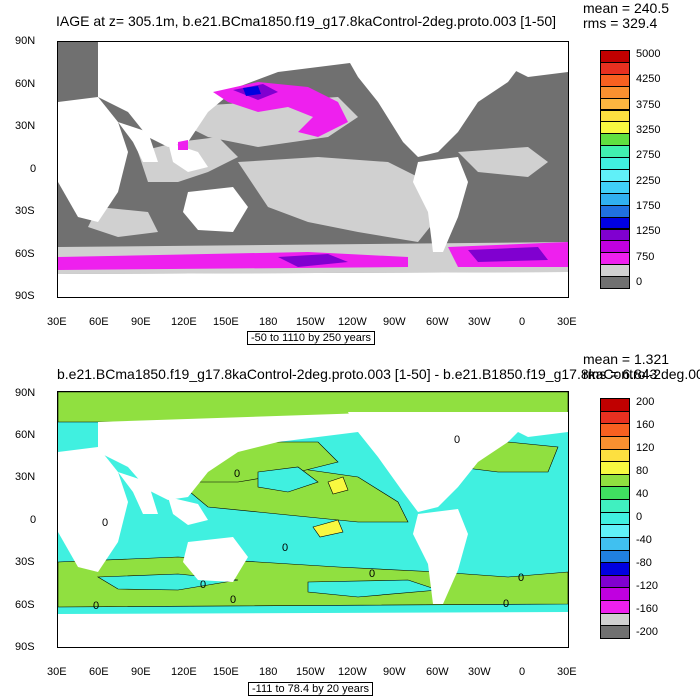 The width and height of the screenshot is (700, 700). What do you see at coordinates (644, 563) in the screenshot?
I see `bottom-colorbar-label: -80` at bounding box center [644, 563].